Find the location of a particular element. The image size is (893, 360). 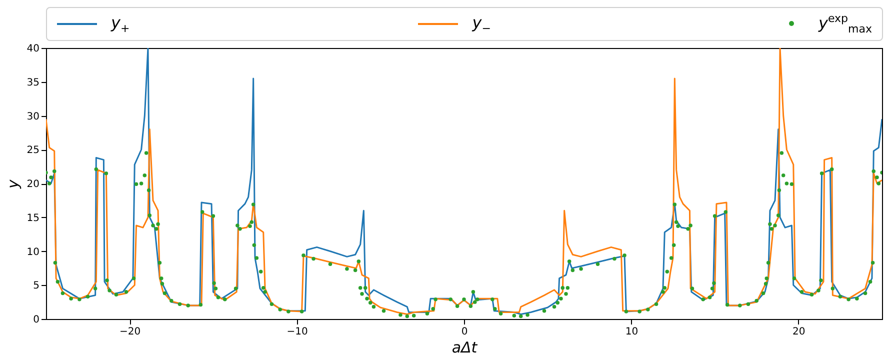

x-axis-title: aΔt is located at coordinates (465, 347).